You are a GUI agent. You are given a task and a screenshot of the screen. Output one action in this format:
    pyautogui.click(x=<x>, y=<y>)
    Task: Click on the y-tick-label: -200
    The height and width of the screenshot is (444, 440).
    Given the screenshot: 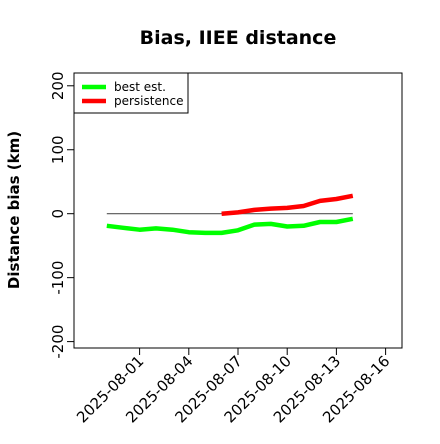 What is the action you would take?
    pyautogui.click(x=58, y=342)
    